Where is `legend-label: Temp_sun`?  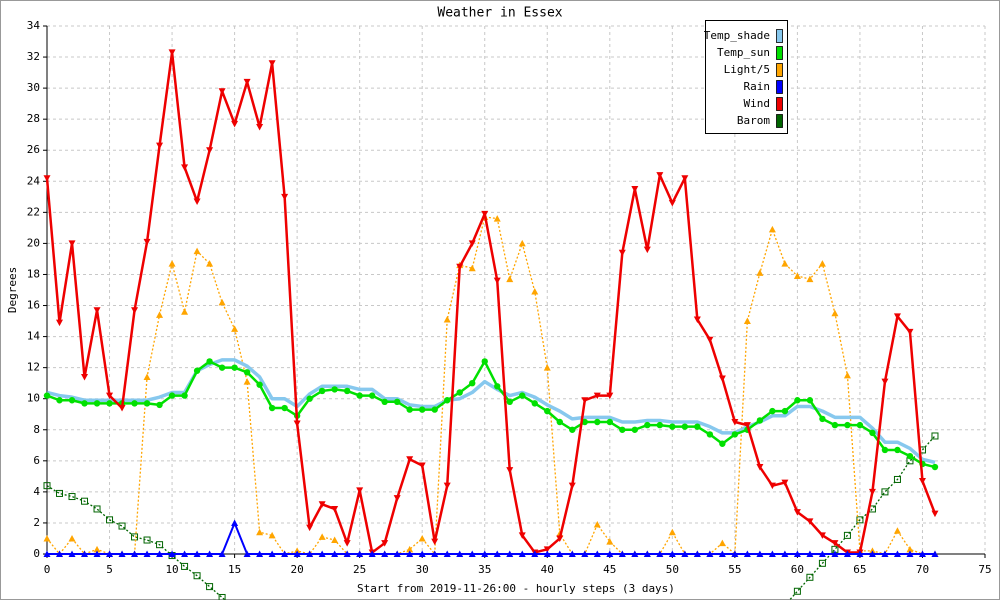
legend-label: Temp_sun is located at coordinates (743, 52).